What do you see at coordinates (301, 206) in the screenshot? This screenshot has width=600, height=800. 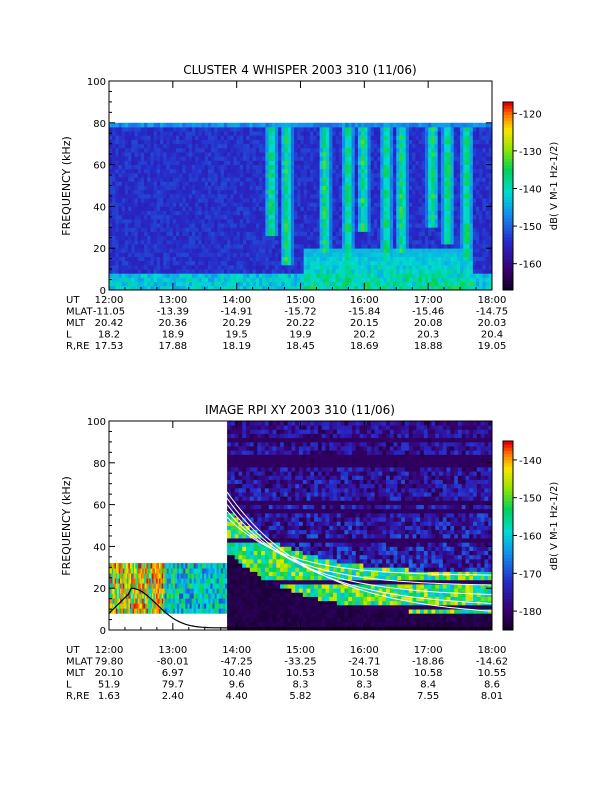 I see `panel1-spectrogram` at bounding box center [301, 206].